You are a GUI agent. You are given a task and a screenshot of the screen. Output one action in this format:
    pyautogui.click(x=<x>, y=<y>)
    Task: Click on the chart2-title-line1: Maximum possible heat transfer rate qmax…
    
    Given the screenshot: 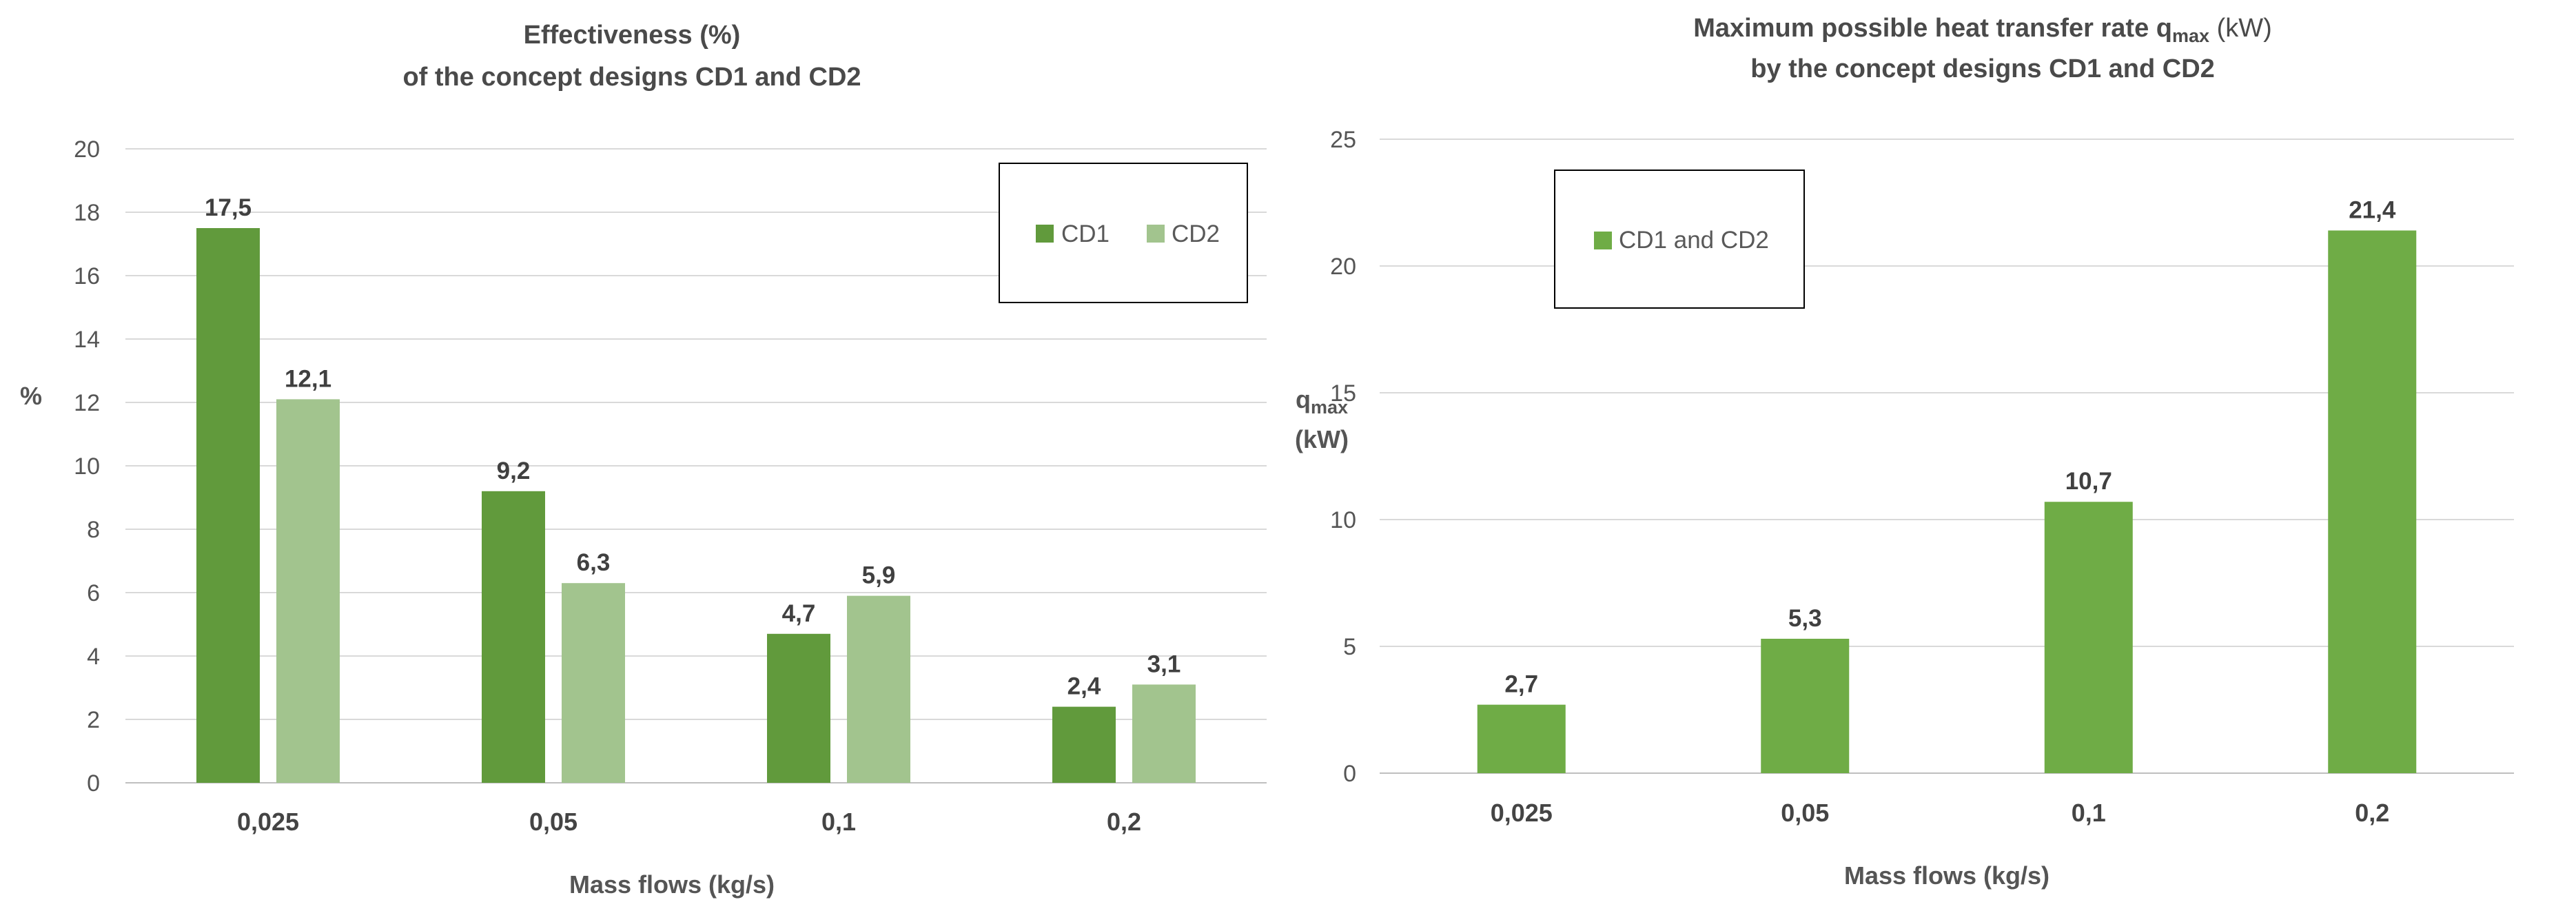 What is the action you would take?
    pyautogui.click(x=1982, y=30)
    